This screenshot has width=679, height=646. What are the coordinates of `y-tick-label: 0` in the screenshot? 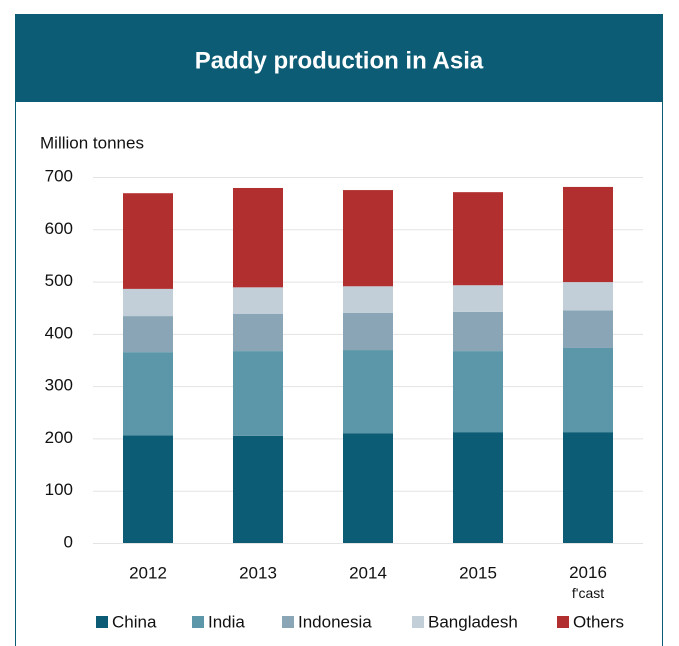 It's located at (68, 541).